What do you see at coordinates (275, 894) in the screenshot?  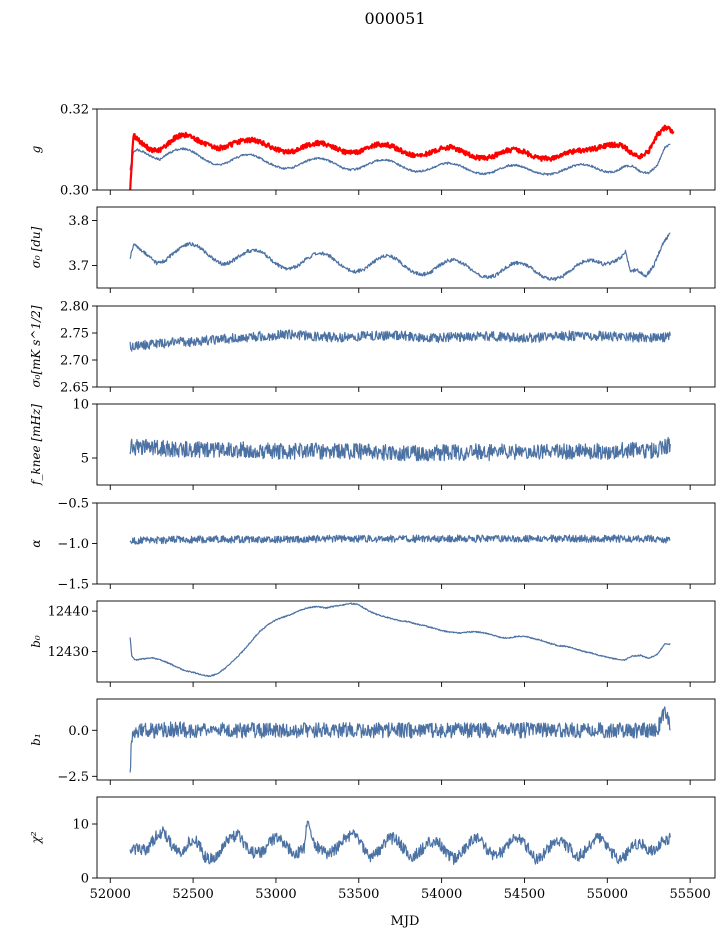 I see `x-tick-label: 53000` at bounding box center [275, 894].